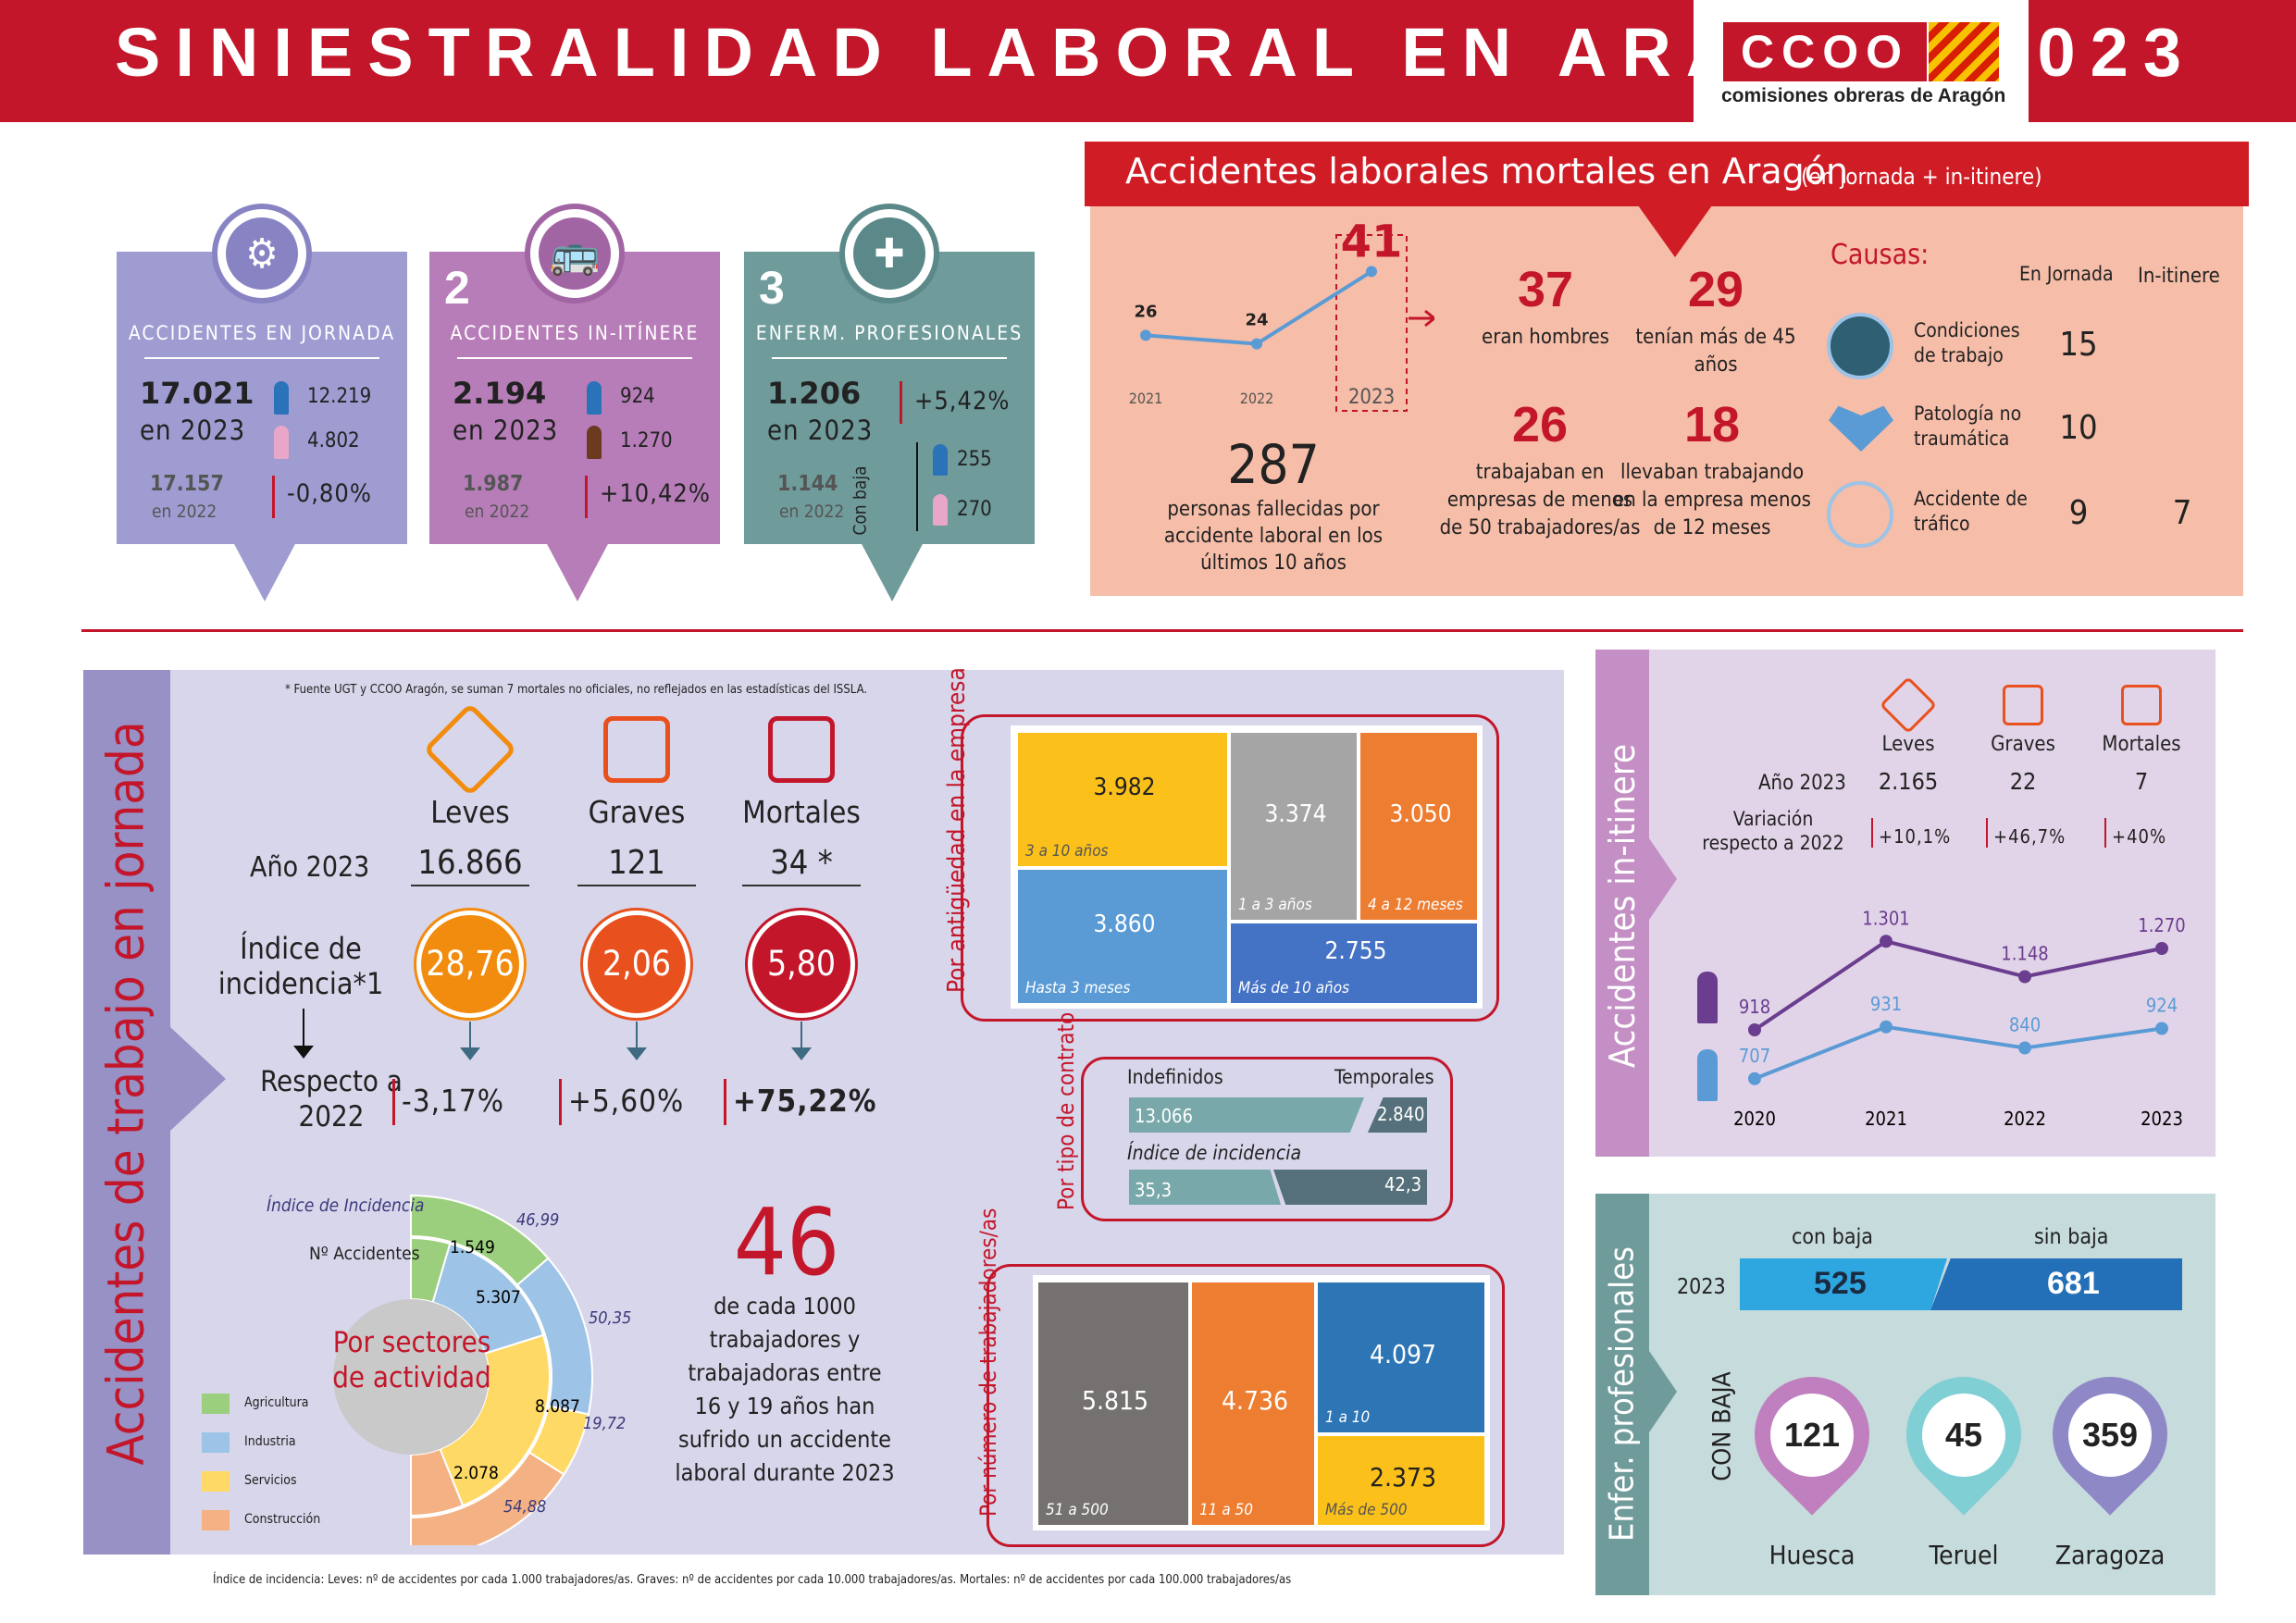 The width and height of the screenshot is (2296, 1623). What do you see at coordinates (488, 1498) in the screenshot?
I see `sector-outer-slice` at bounding box center [488, 1498].